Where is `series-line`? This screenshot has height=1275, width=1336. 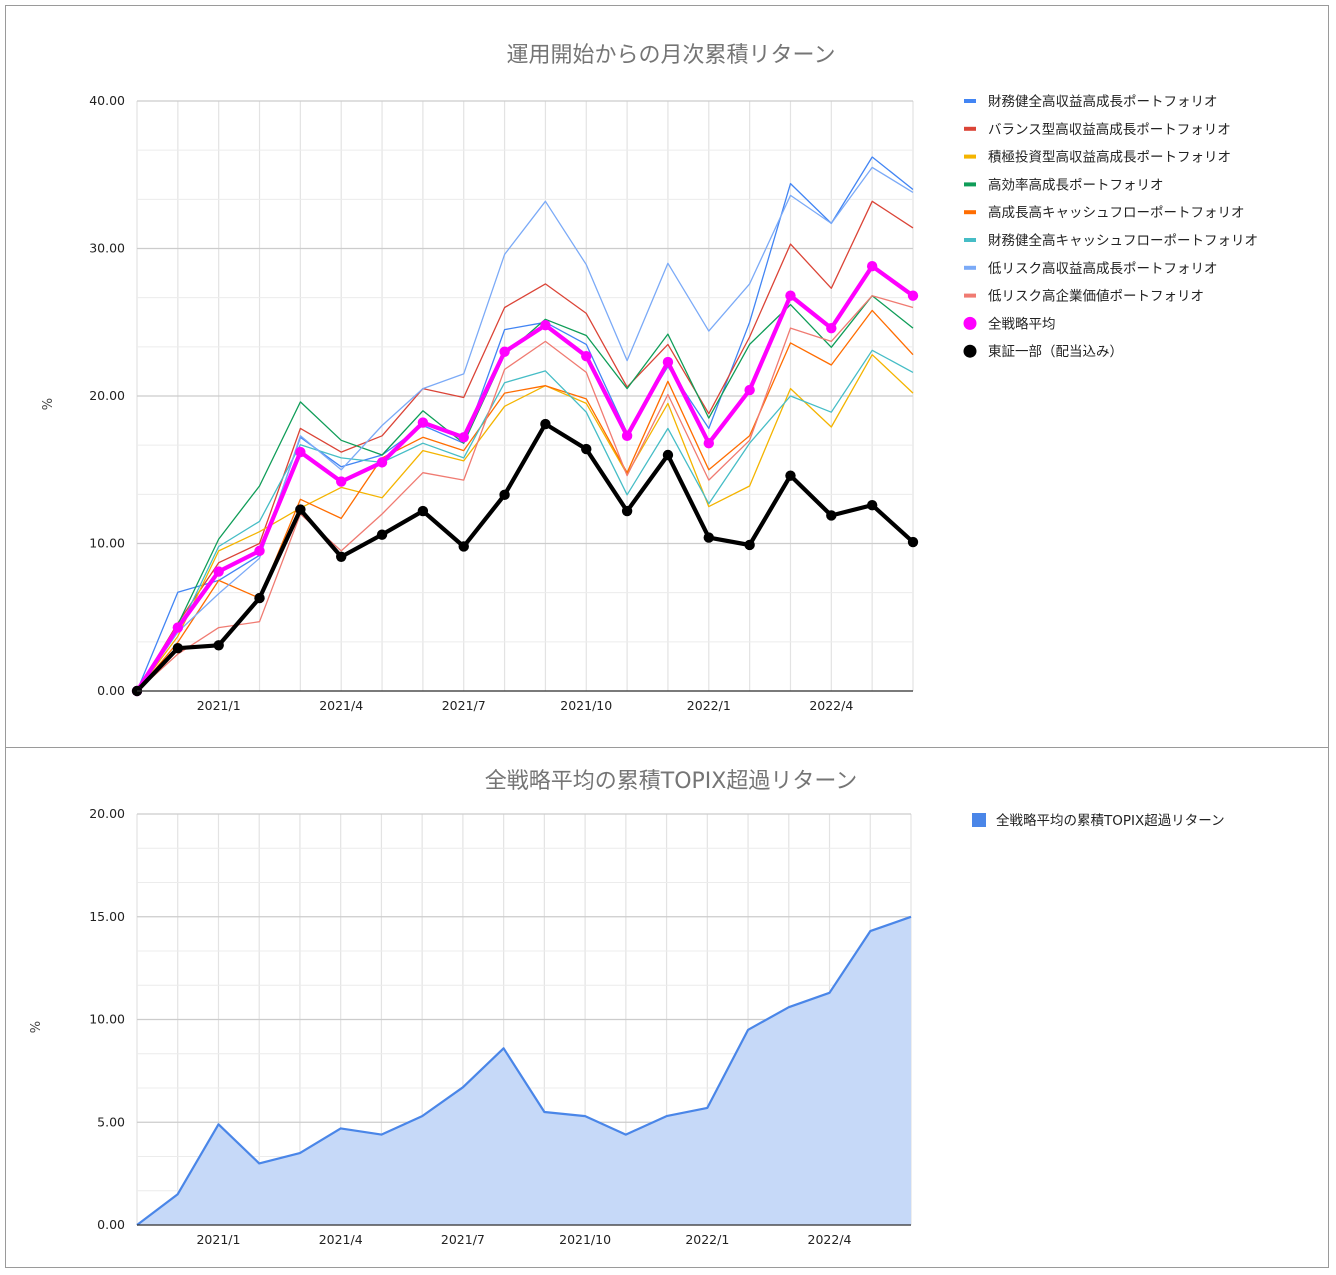
series-line is located at coordinates (525, 557).